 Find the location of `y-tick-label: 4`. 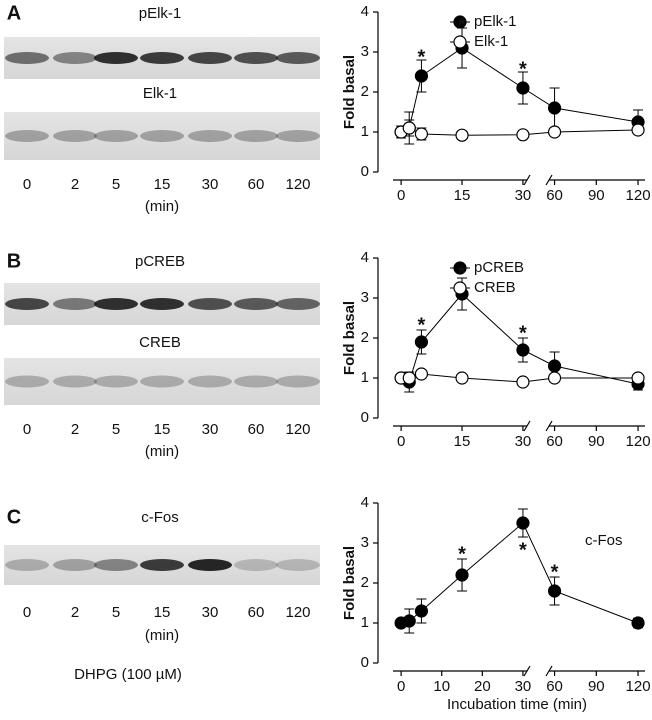

y-tick-label: 4 is located at coordinates (365, 257).